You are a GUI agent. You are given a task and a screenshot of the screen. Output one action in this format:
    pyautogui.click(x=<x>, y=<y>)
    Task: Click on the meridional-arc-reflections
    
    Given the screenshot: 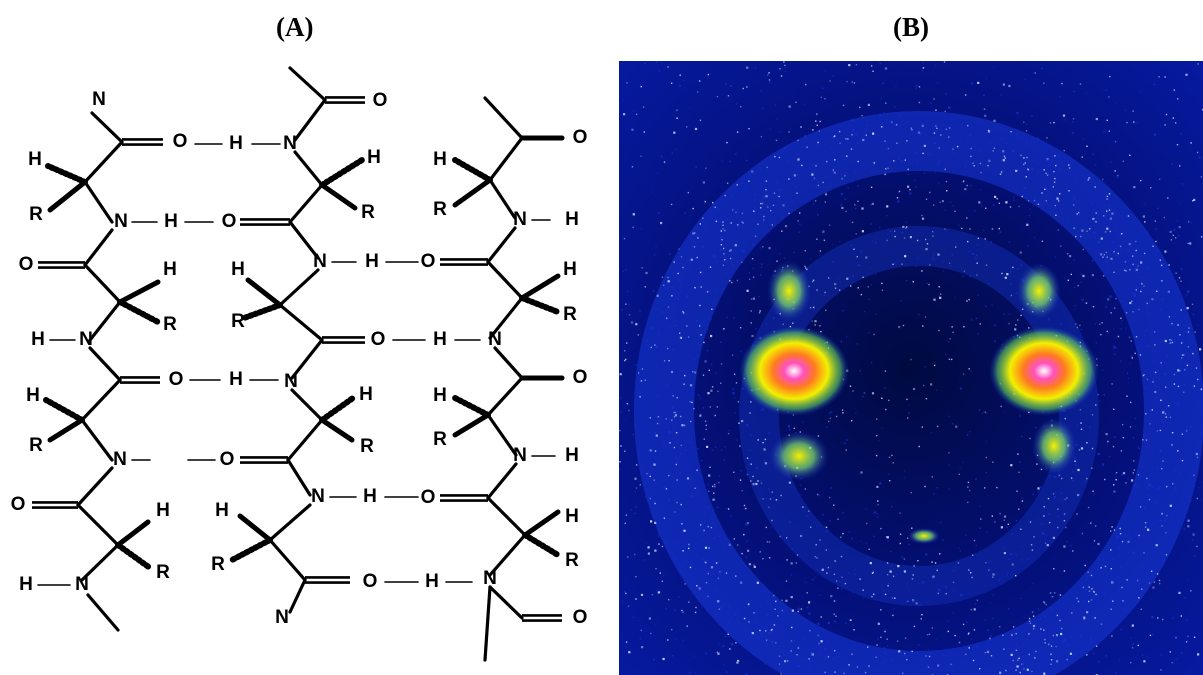 What is the action you would take?
    pyautogui.click(x=921, y=402)
    